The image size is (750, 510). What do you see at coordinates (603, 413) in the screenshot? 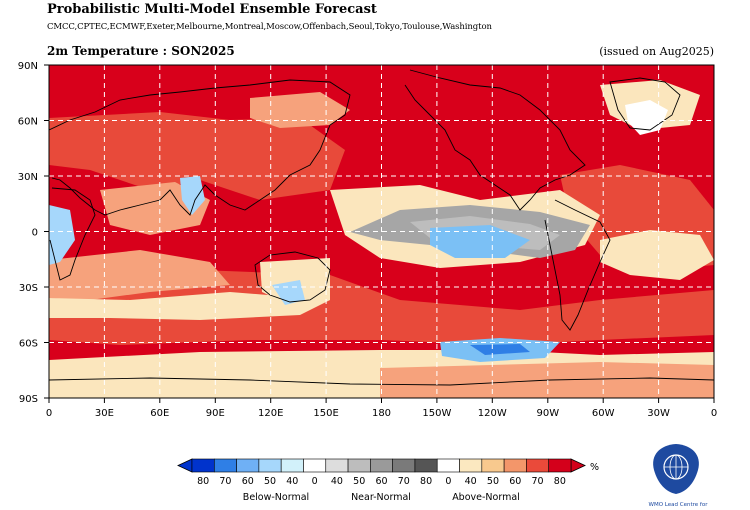
I see `lon-label: 60W` at bounding box center [603, 413].